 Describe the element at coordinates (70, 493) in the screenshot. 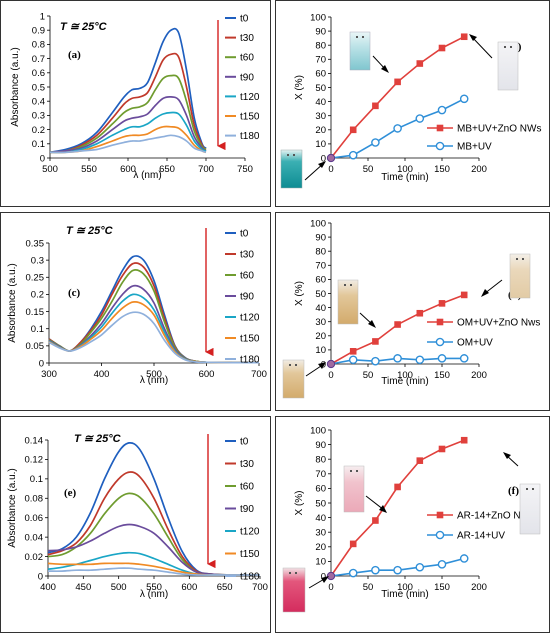

I see `panel-label-e: (e)` at that location.